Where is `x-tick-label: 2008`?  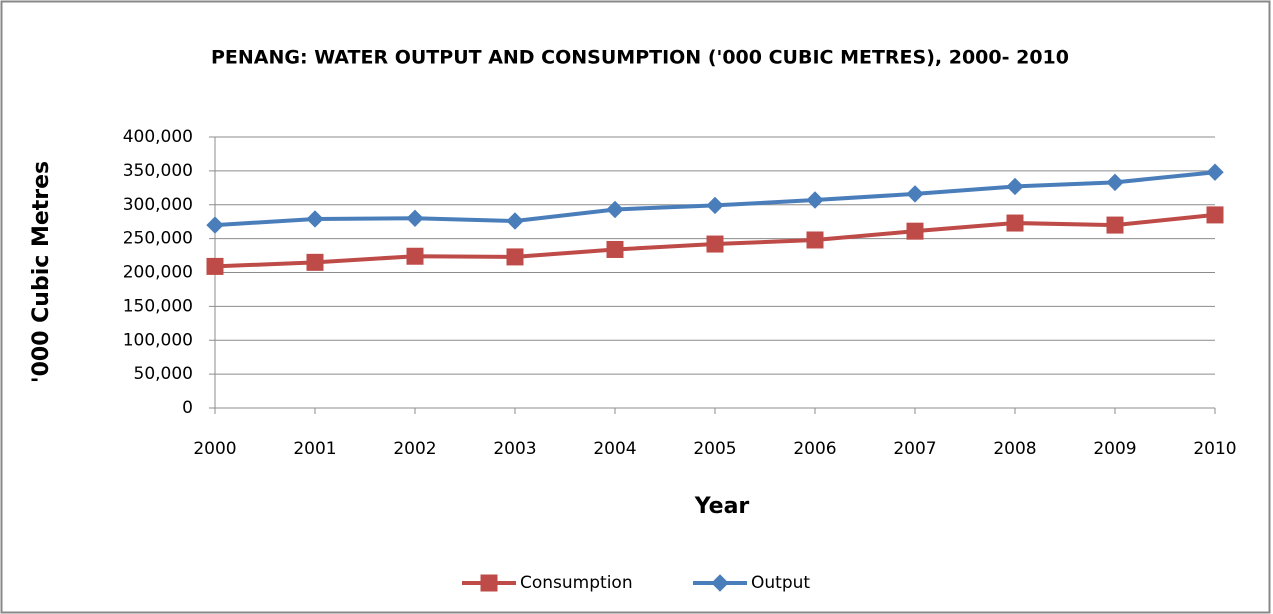
x-tick-label: 2008 is located at coordinates (1014, 449).